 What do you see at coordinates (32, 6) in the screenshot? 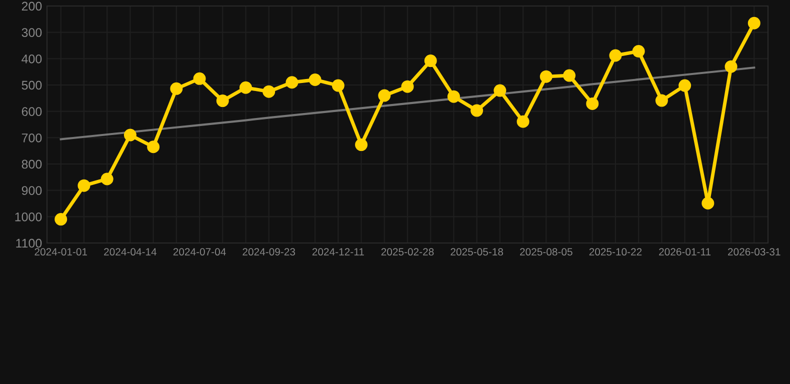
I see `y-tick-label: 200` at bounding box center [32, 6].